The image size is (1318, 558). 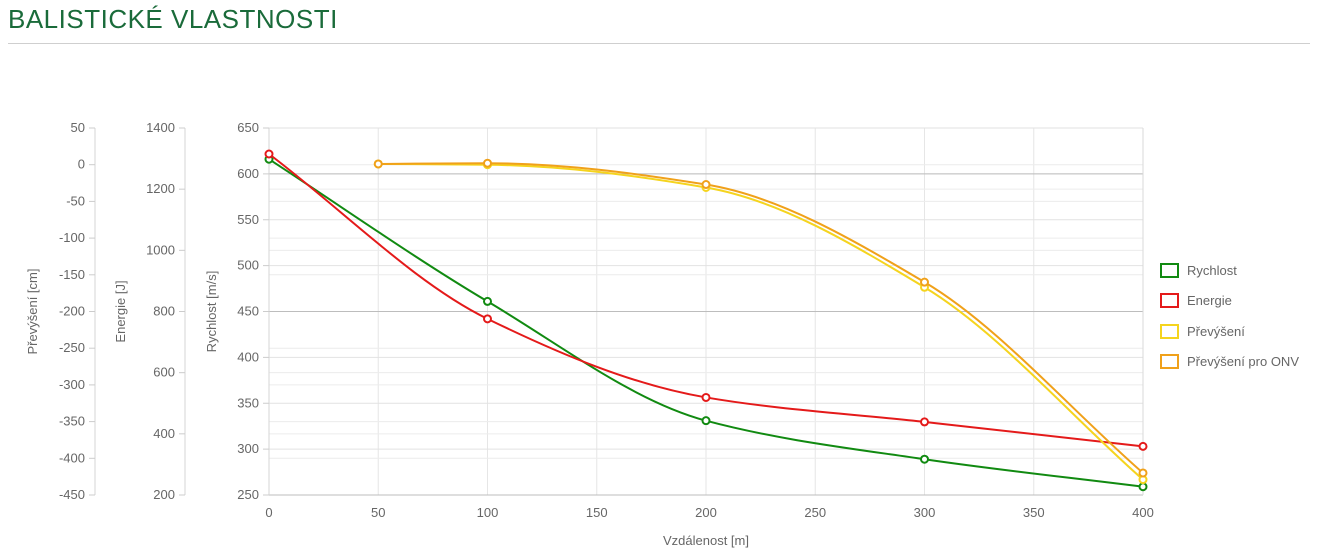 What do you see at coordinates (81, 164) in the screenshot?
I see `y-tick-label: 0` at bounding box center [81, 164].